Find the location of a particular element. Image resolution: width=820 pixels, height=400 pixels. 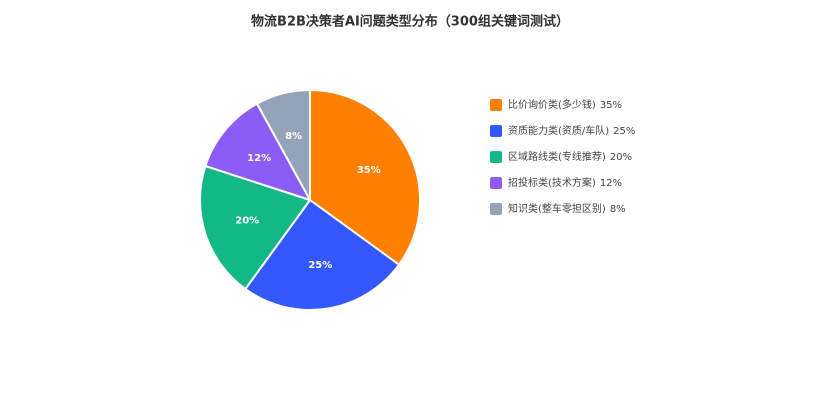

legend-entry: 招投标类(技术方案) 12% is located at coordinates (565, 182).